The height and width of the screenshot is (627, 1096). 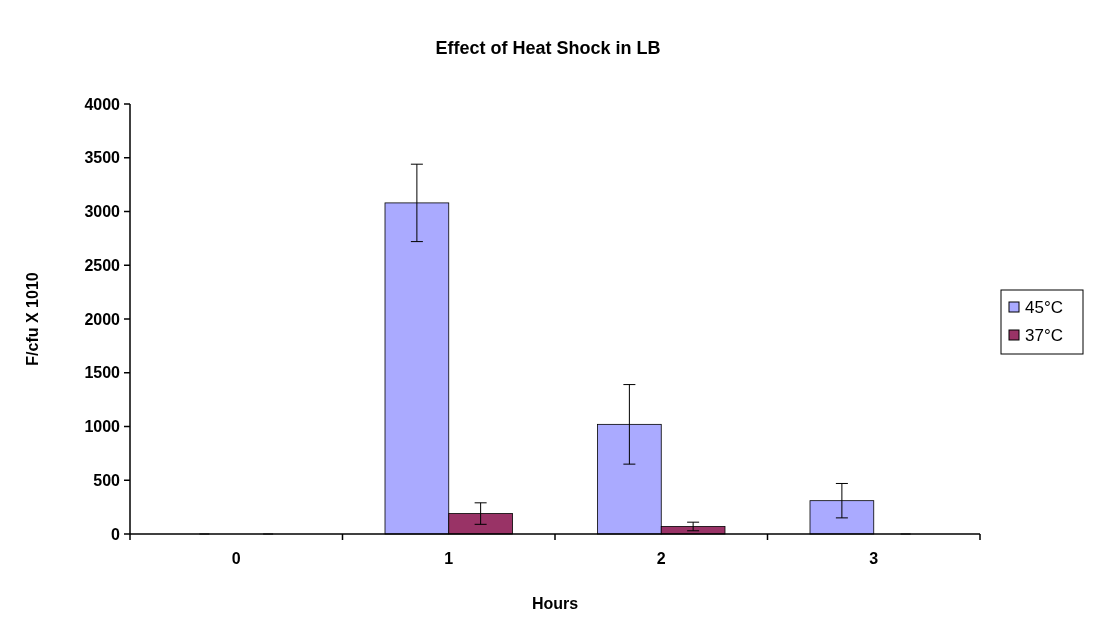 What do you see at coordinates (102, 212) in the screenshot?
I see `y-tick-label: 3000` at bounding box center [102, 212].